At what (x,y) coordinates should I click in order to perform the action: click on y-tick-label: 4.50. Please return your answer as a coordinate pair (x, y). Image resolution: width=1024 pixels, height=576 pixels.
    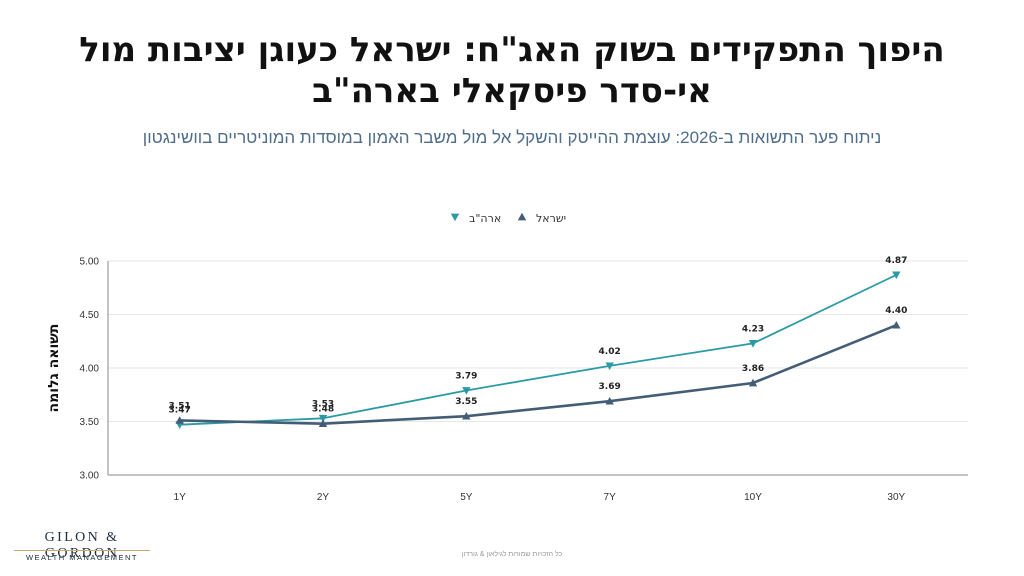
    Looking at the image, I should click on (90, 315).